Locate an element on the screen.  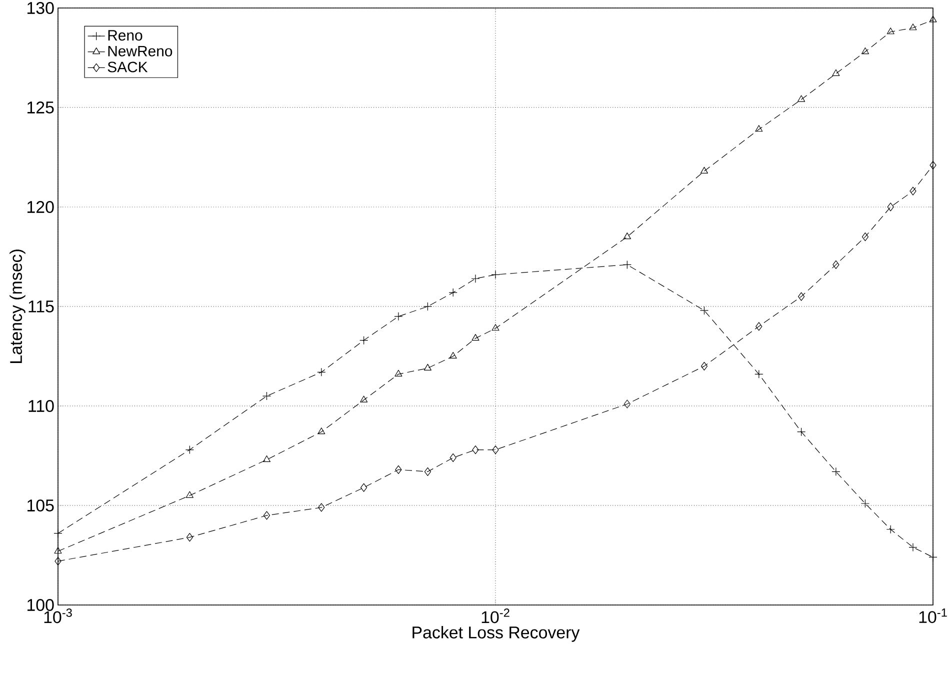
y-axis-title: Latency (msec) is located at coordinates (18, 306).